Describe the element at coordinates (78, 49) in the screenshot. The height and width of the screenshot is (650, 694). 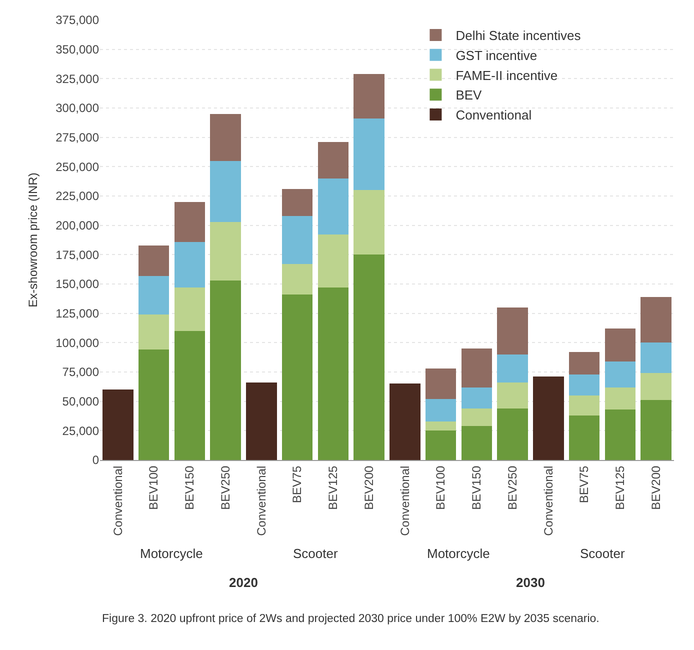
I see `y-tick-label: 350,000` at that location.